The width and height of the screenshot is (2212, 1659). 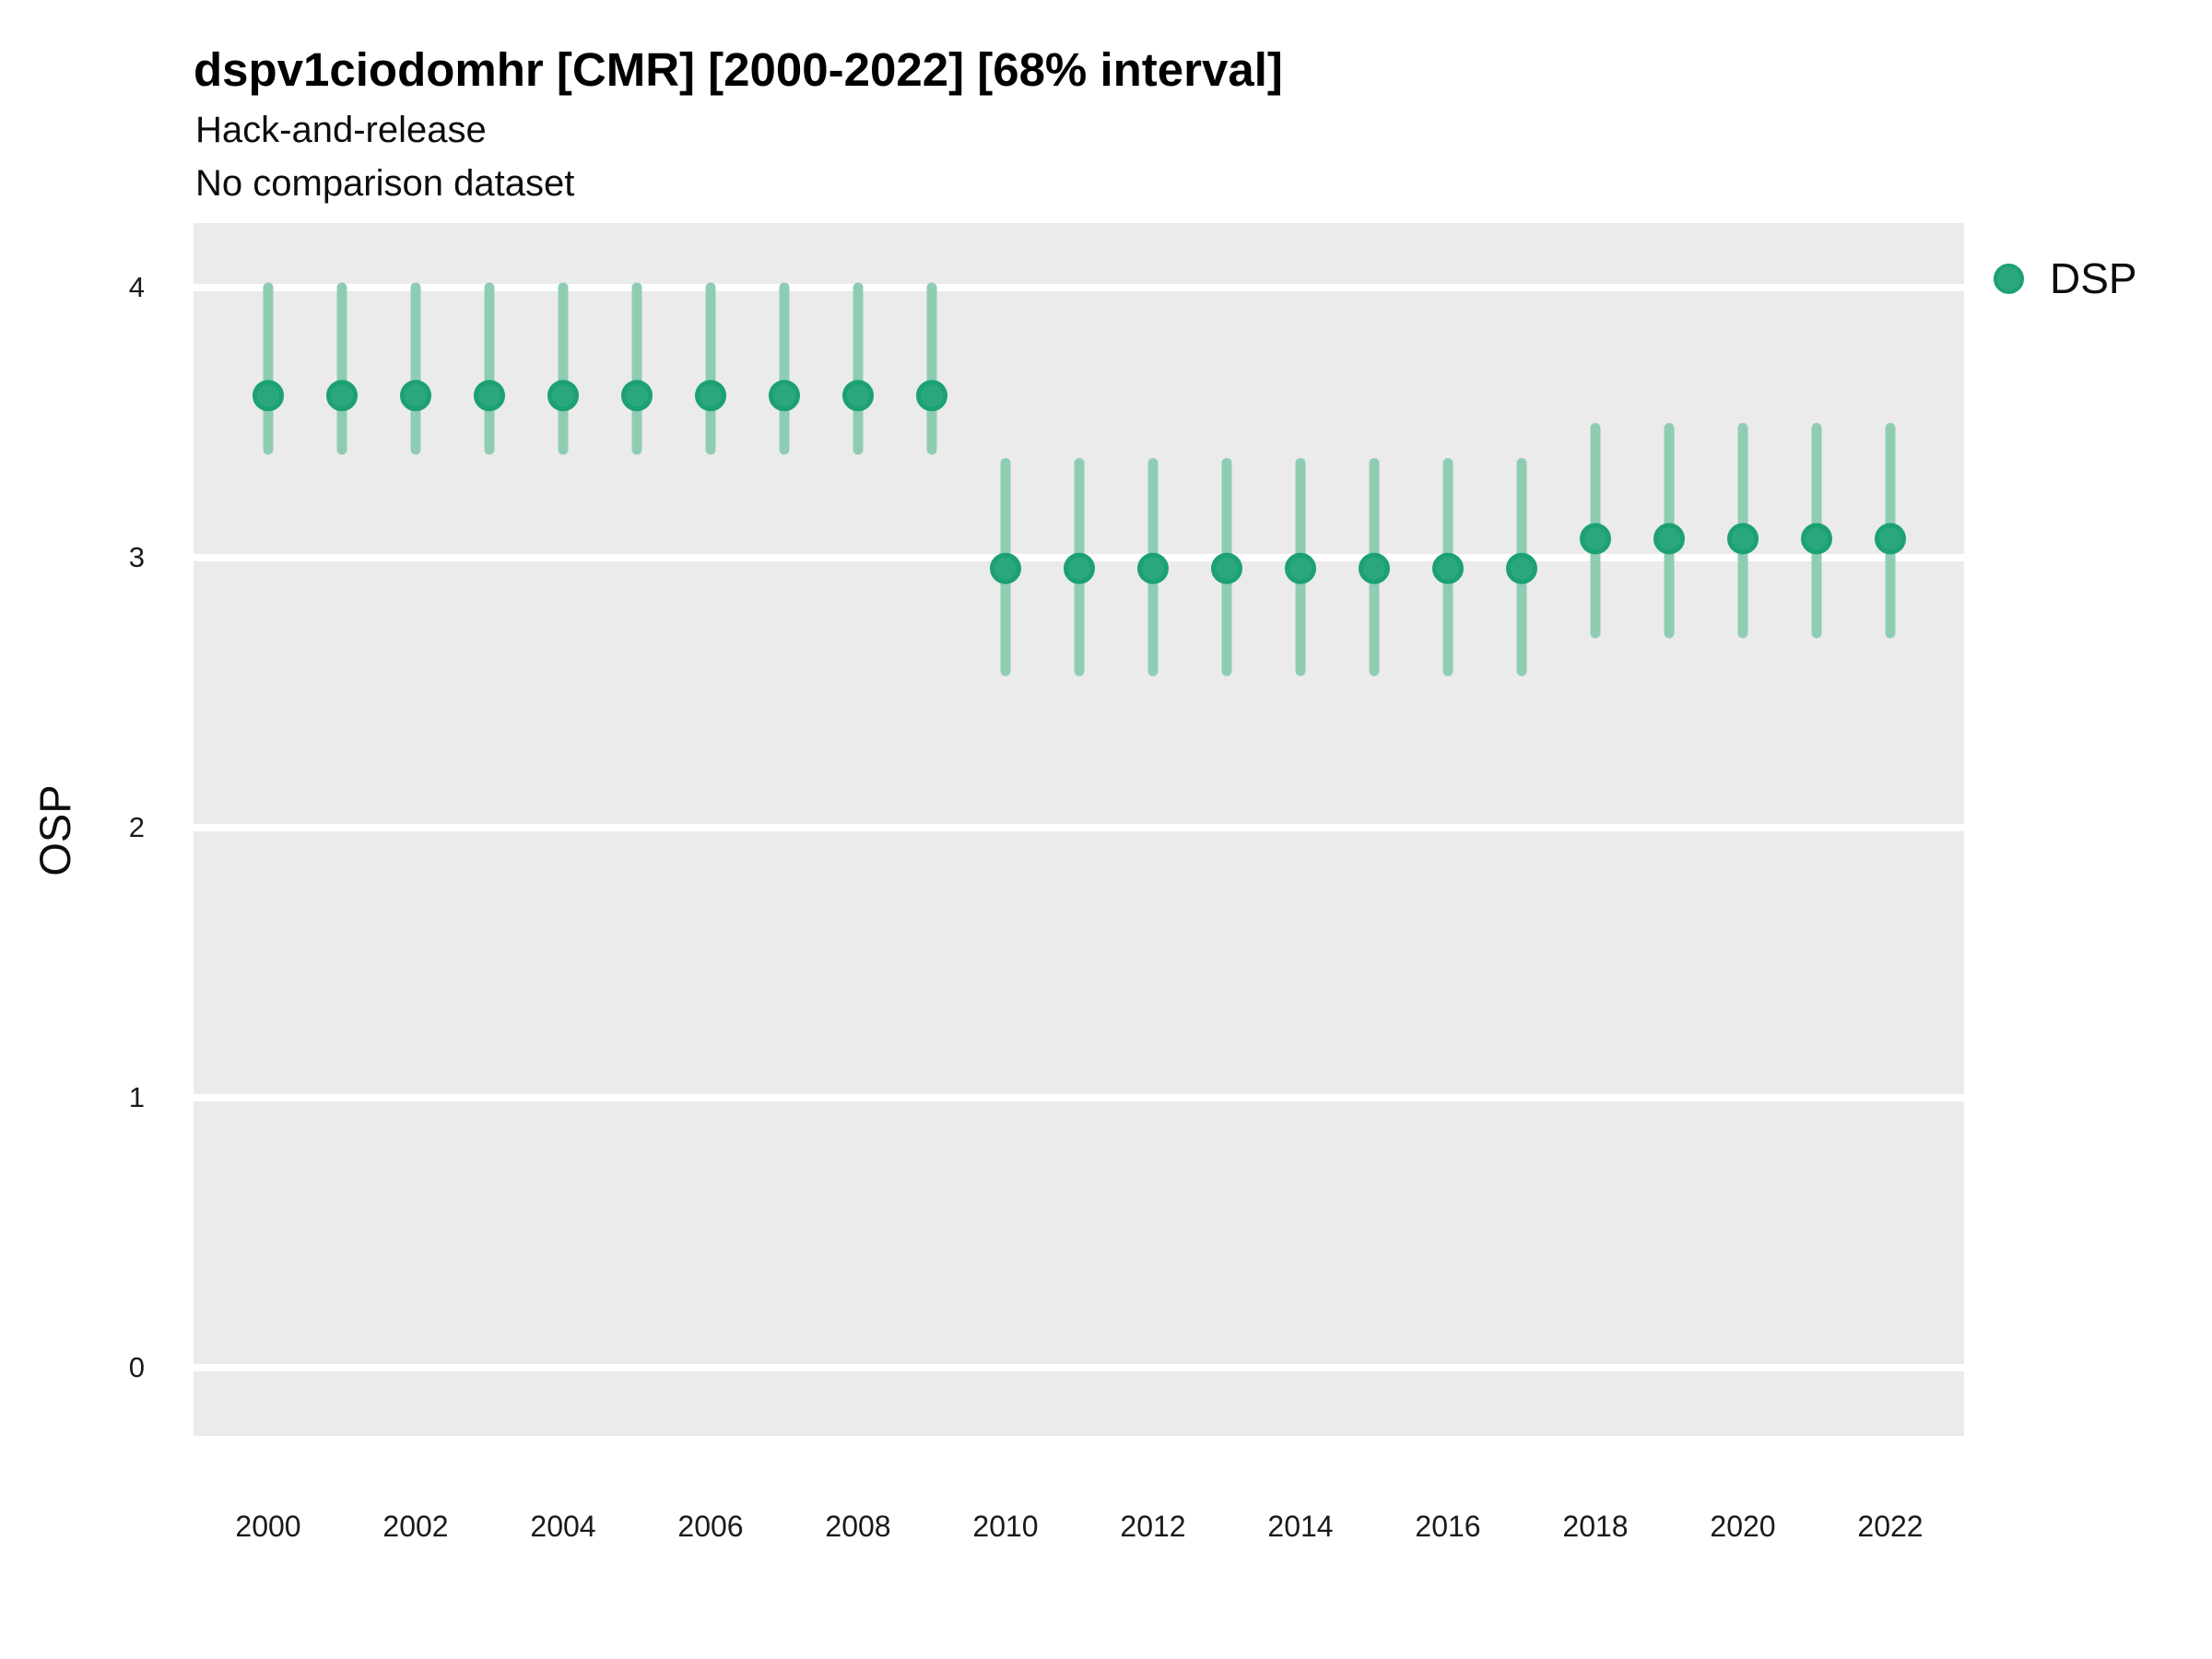 What do you see at coordinates (637, 396) in the screenshot?
I see `point-2005` at bounding box center [637, 396].